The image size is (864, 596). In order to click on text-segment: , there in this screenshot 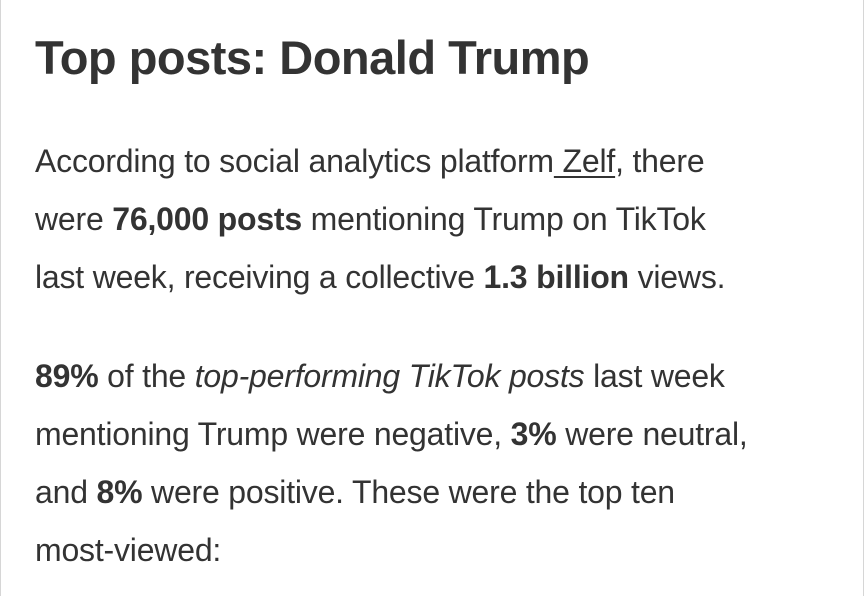, I will do `click(660, 161)`.